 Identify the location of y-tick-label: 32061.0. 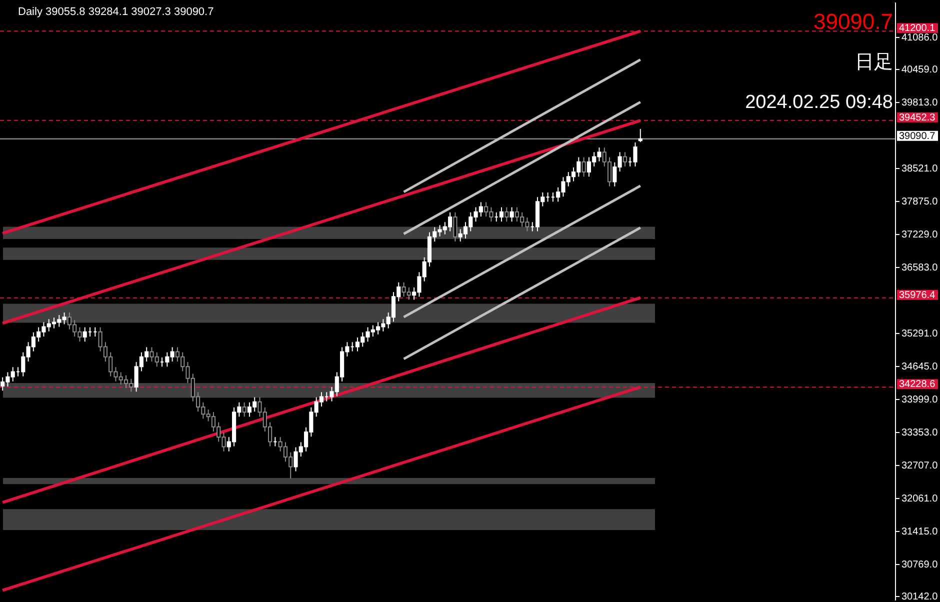
(920, 498).